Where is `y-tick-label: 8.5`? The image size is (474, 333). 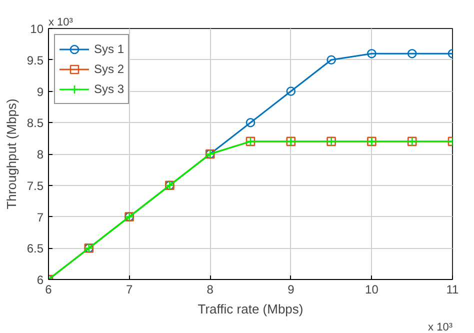 y-tick-label: 8.5 is located at coordinates (35, 123).